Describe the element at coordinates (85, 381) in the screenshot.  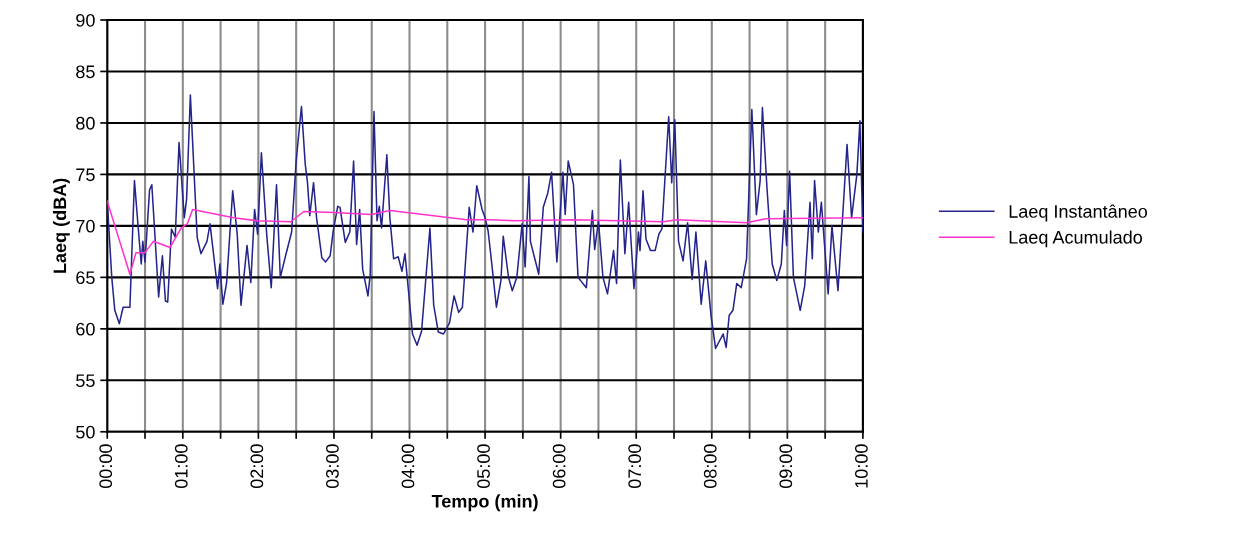
I see `y-tick-label: 55` at that location.